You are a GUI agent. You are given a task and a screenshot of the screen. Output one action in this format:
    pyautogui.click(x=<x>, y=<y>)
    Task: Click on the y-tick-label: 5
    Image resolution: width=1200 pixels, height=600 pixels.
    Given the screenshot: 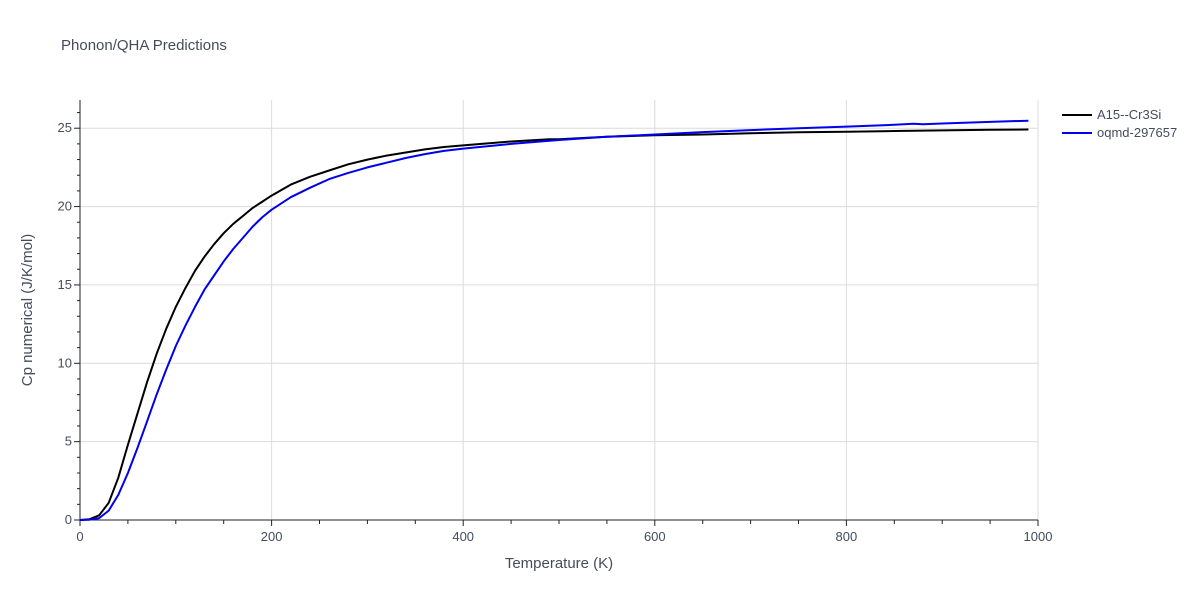 What is the action you would take?
    pyautogui.click(x=68, y=441)
    